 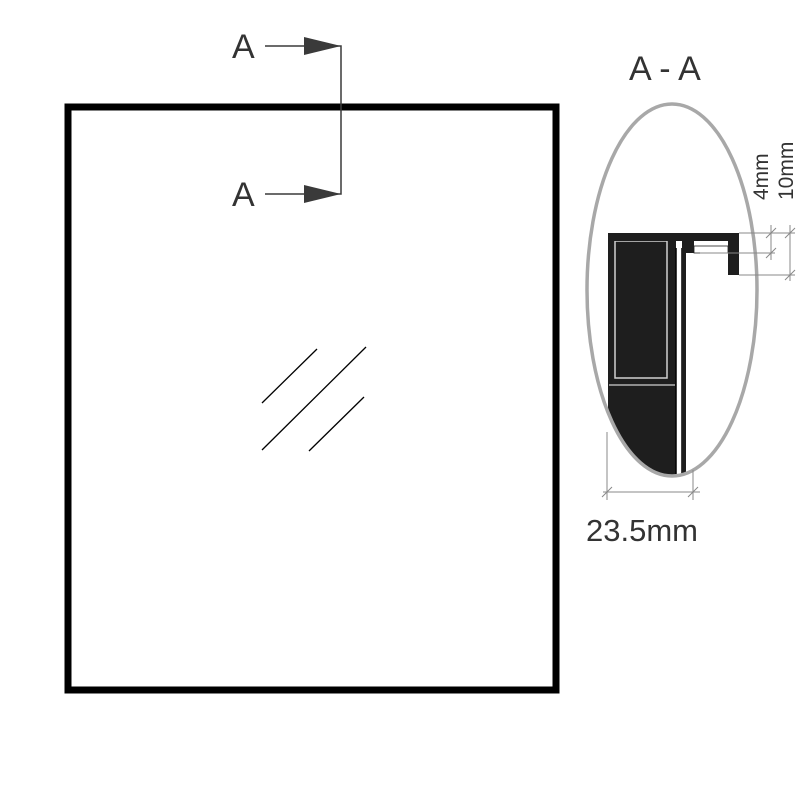 What do you see at coordinates (673, 354) in the screenshot?
I see `profile-cross-section` at bounding box center [673, 354].